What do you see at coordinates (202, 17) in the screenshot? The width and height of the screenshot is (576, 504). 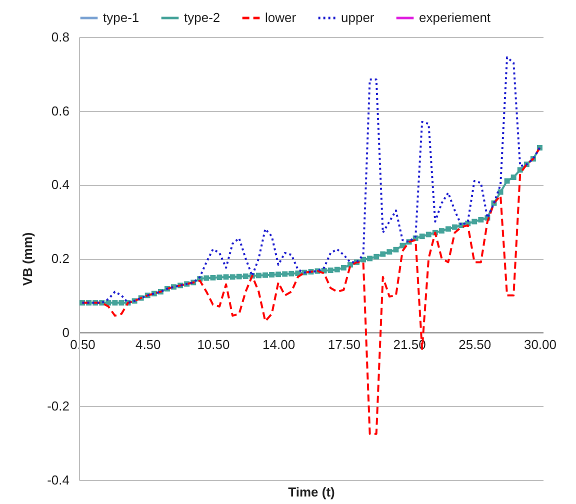 I see `legend-label: type-2` at bounding box center [202, 17].